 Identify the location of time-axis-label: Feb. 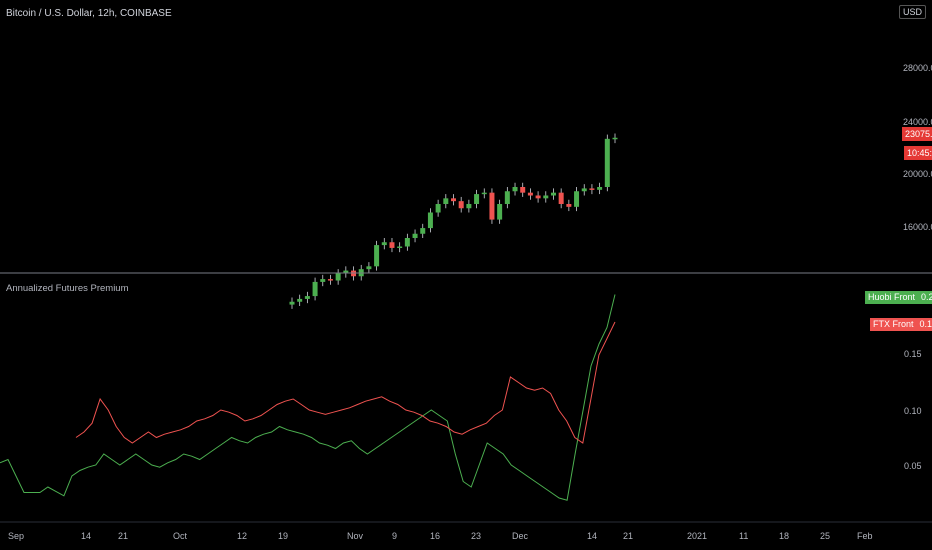
(865, 536).